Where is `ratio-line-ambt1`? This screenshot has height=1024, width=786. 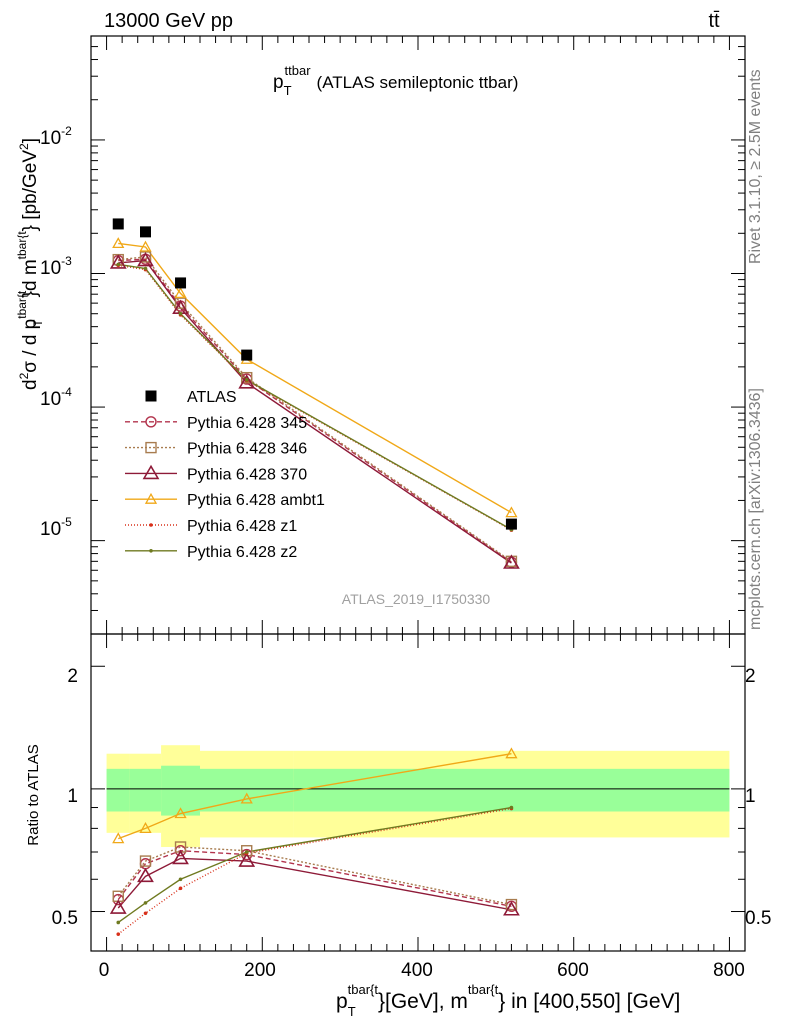 ratio-line-ambt1 is located at coordinates (315, 796).